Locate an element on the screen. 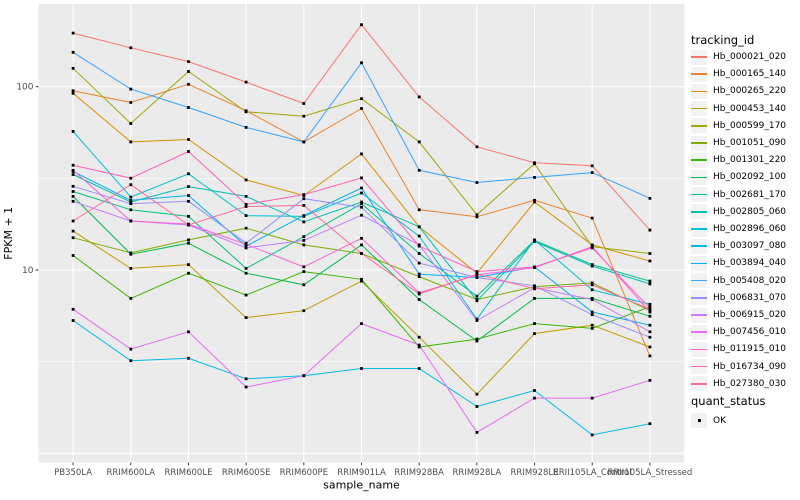 The image size is (800, 500). legend-item-Hb_002092_100: Hb_002092_100 is located at coordinates (739, 177).